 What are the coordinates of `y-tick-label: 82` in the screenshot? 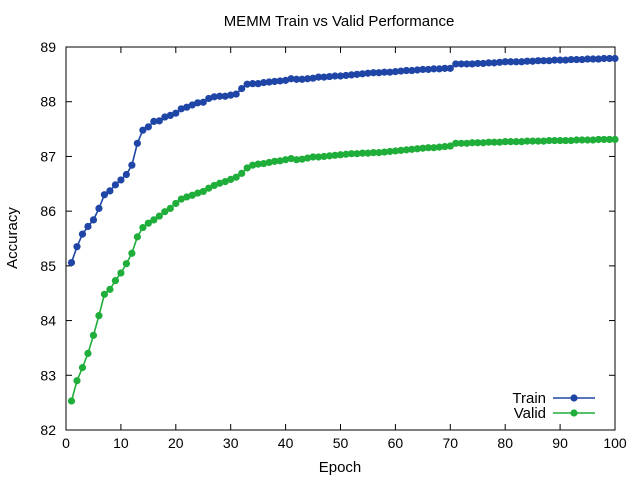 It's located at (48, 430).